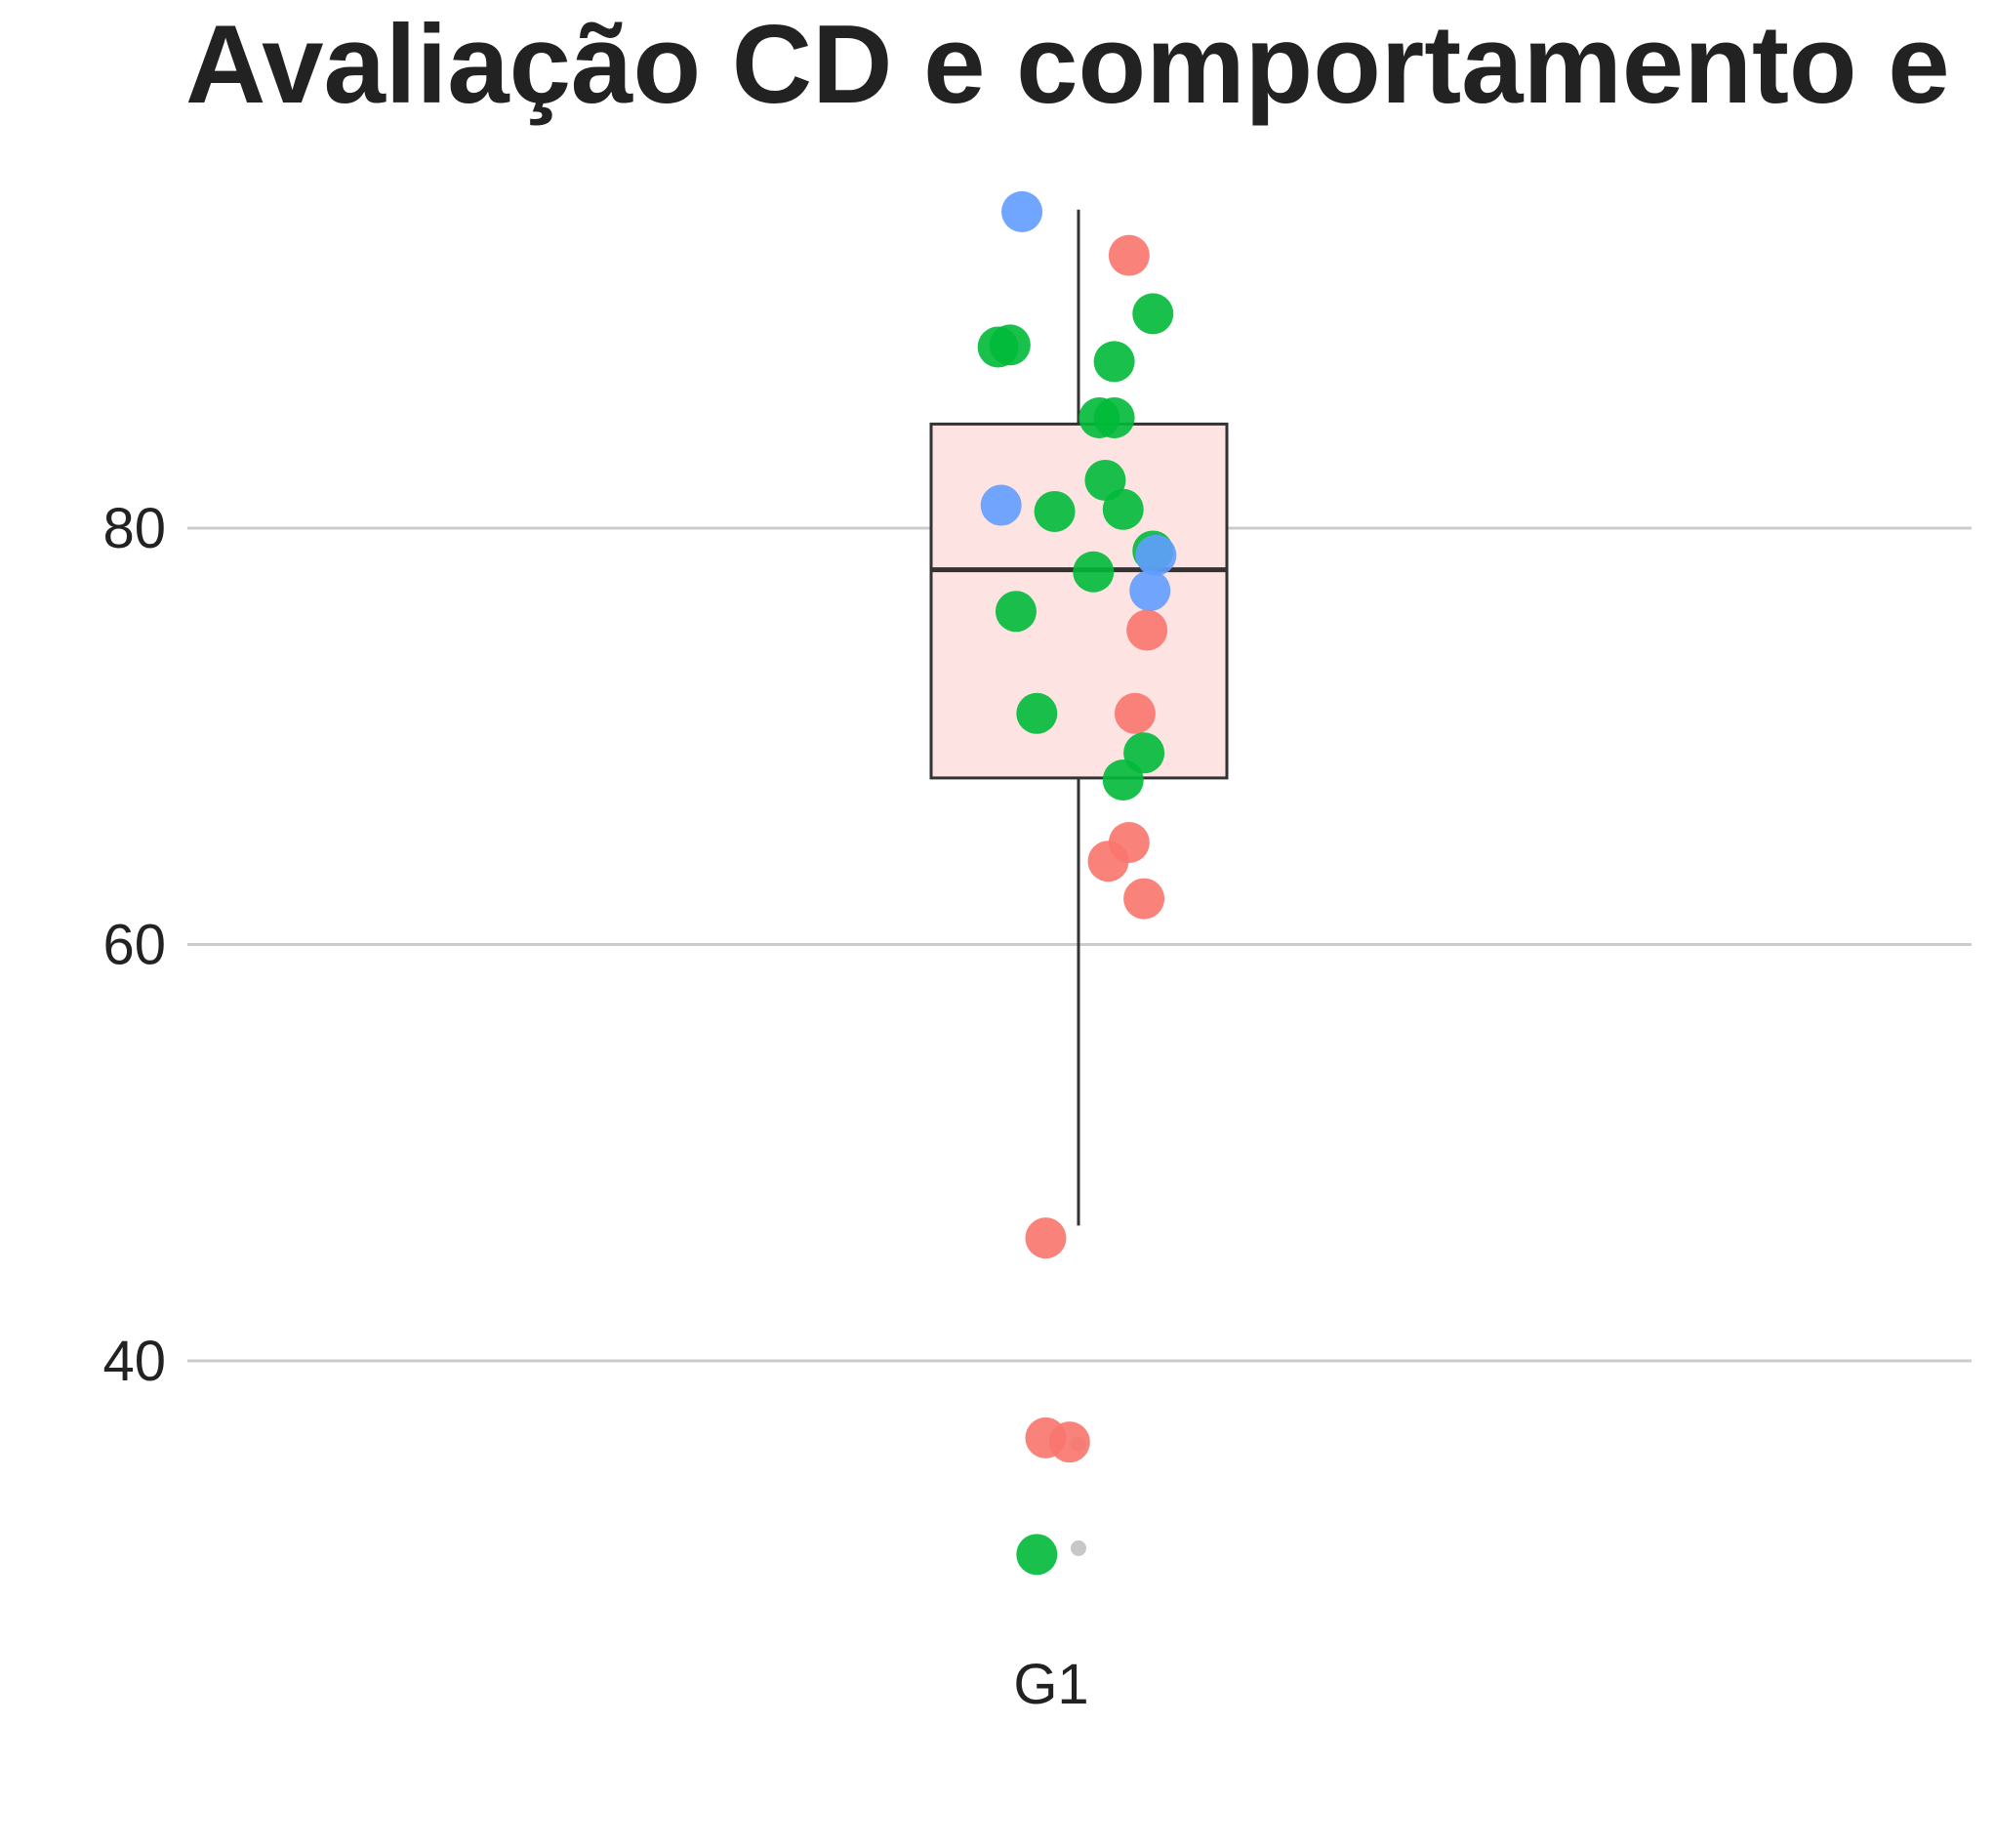 This screenshot has height=1848, width=1994. What do you see at coordinates (1067, 65) in the screenshot?
I see `chart-title: Avaliação CD e comportamento e` at bounding box center [1067, 65].